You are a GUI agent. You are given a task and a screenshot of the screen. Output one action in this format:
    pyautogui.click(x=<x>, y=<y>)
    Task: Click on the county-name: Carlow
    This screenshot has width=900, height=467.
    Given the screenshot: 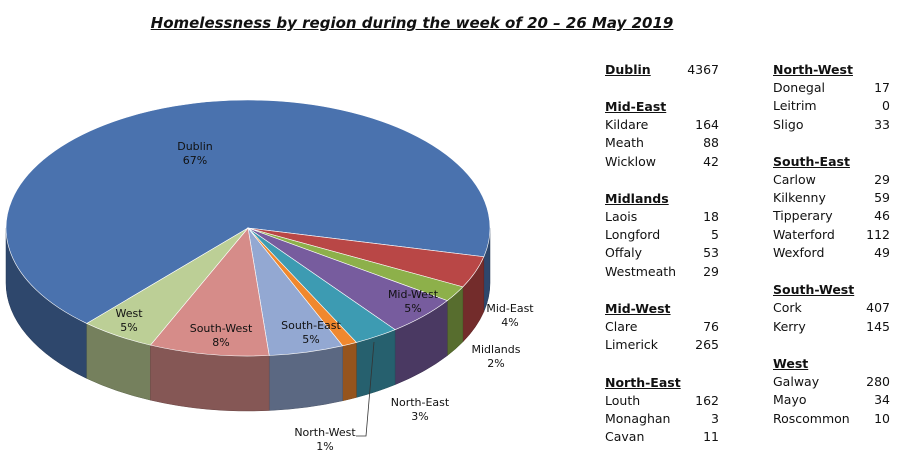 What is the action you would take?
    pyautogui.click(x=794, y=179)
    